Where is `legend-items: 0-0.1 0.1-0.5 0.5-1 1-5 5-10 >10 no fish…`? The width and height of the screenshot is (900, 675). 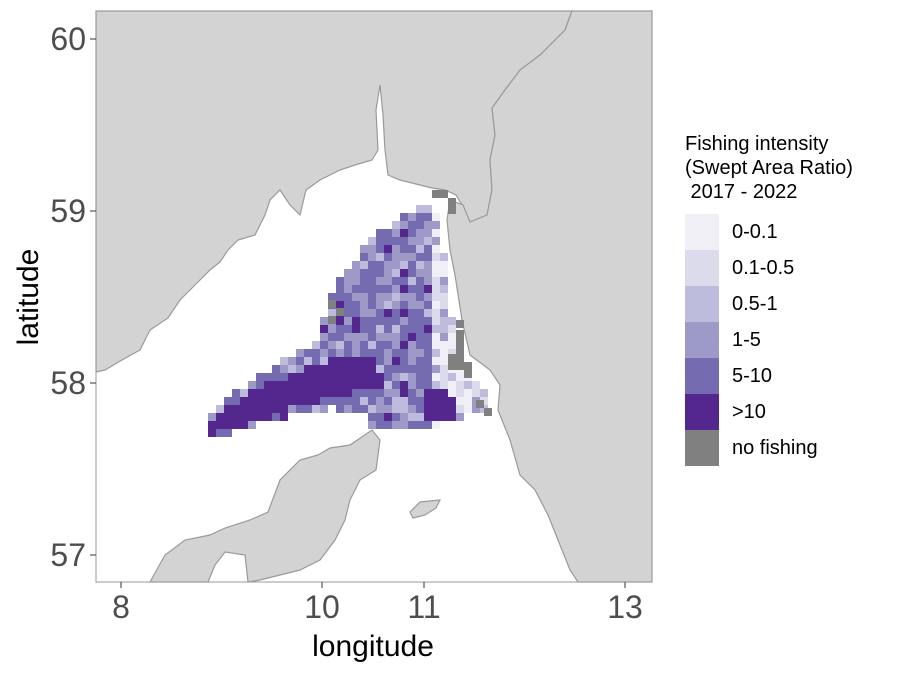
legend-items: 0-0.1 0.1-0.5 0.5-1 1-5 5-10 >10 no fish… is located at coordinates (790, 340).